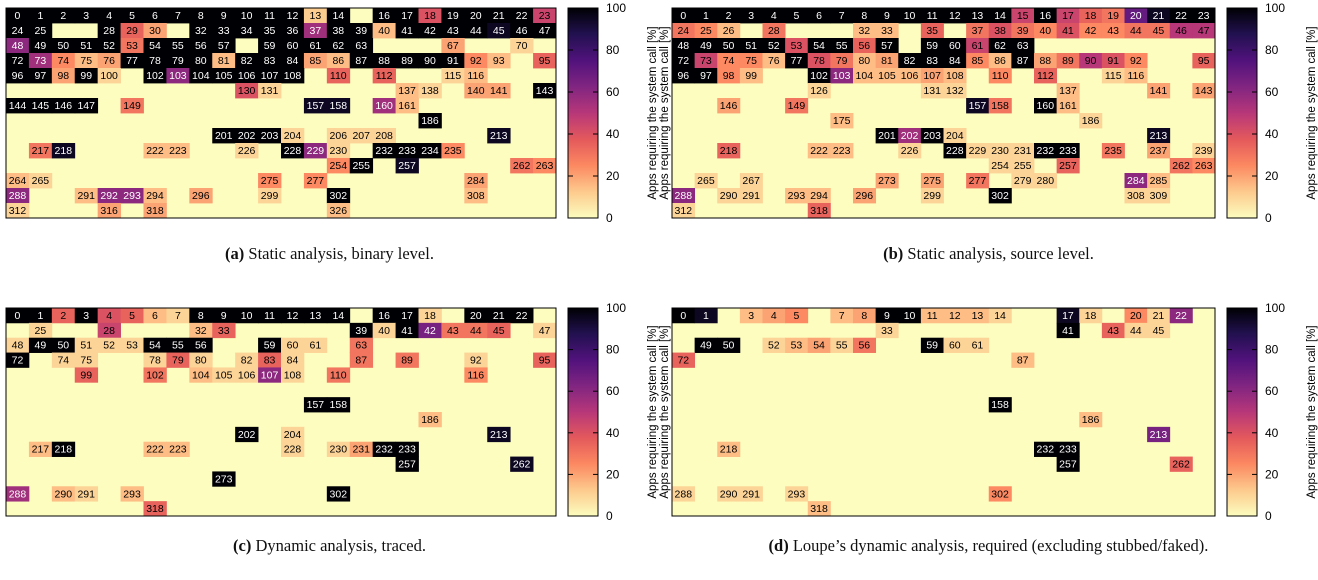 The height and width of the screenshot is (580, 1318). Describe the element at coordinates (706, 76) in the screenshot. I see `cell-label-97: 97` at that location.